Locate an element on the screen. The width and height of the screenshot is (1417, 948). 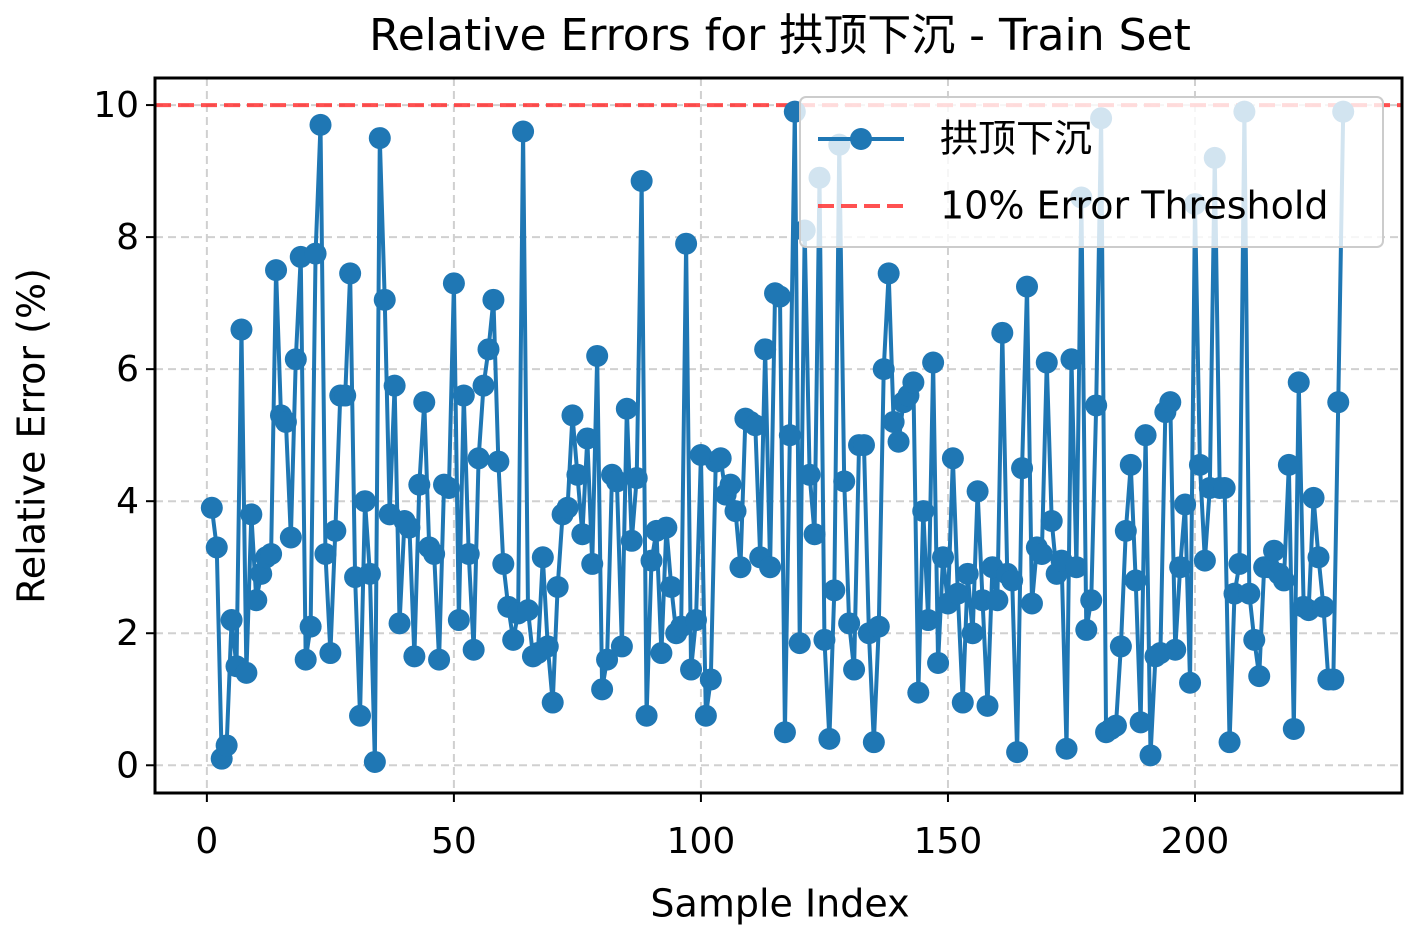
x-axis-label: Sample Index is located at coordinates (779, 904).